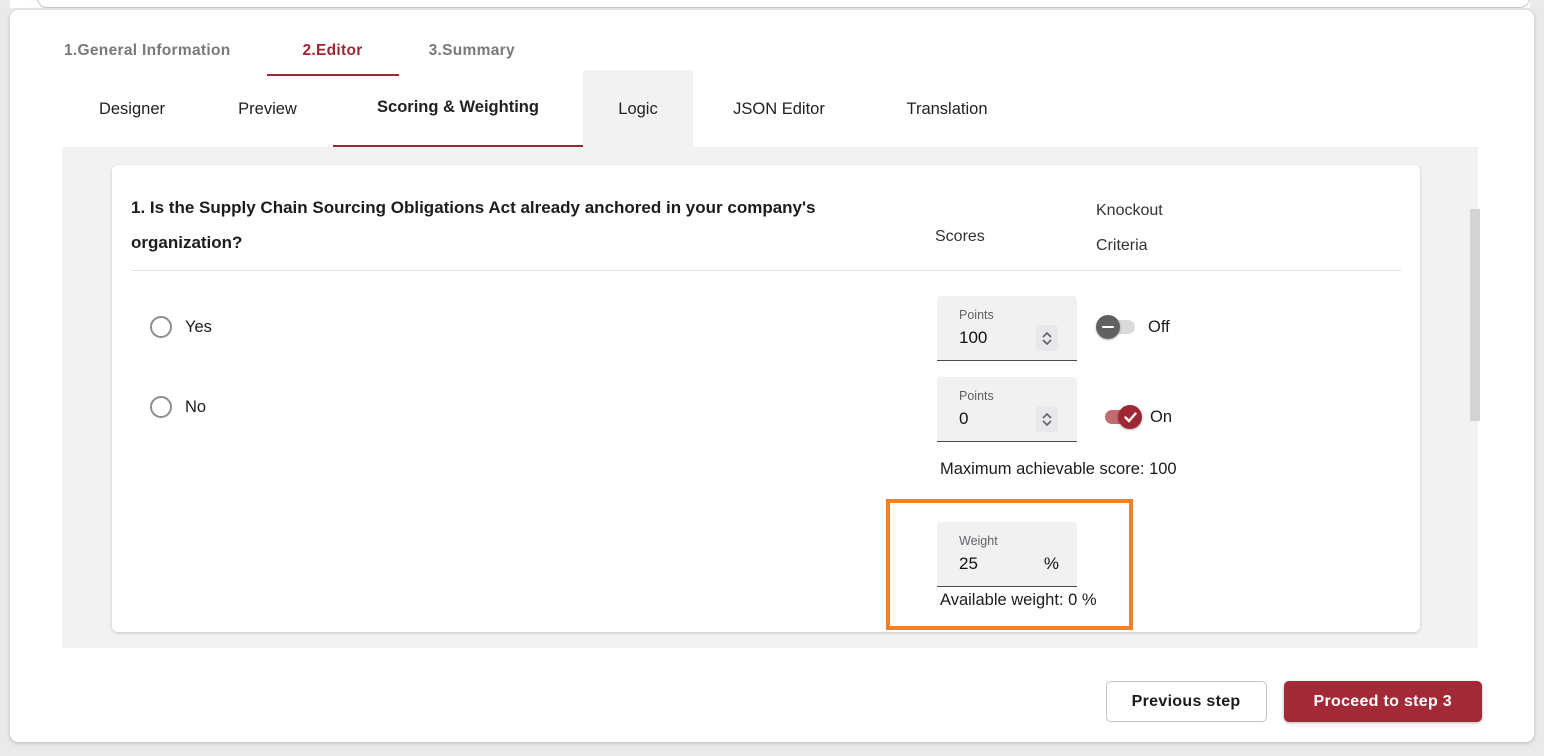 The image size is (1544, 756). Describe the element at coordinates (196, 407) in the screenshot. I see `option-no-label: No` at that location.